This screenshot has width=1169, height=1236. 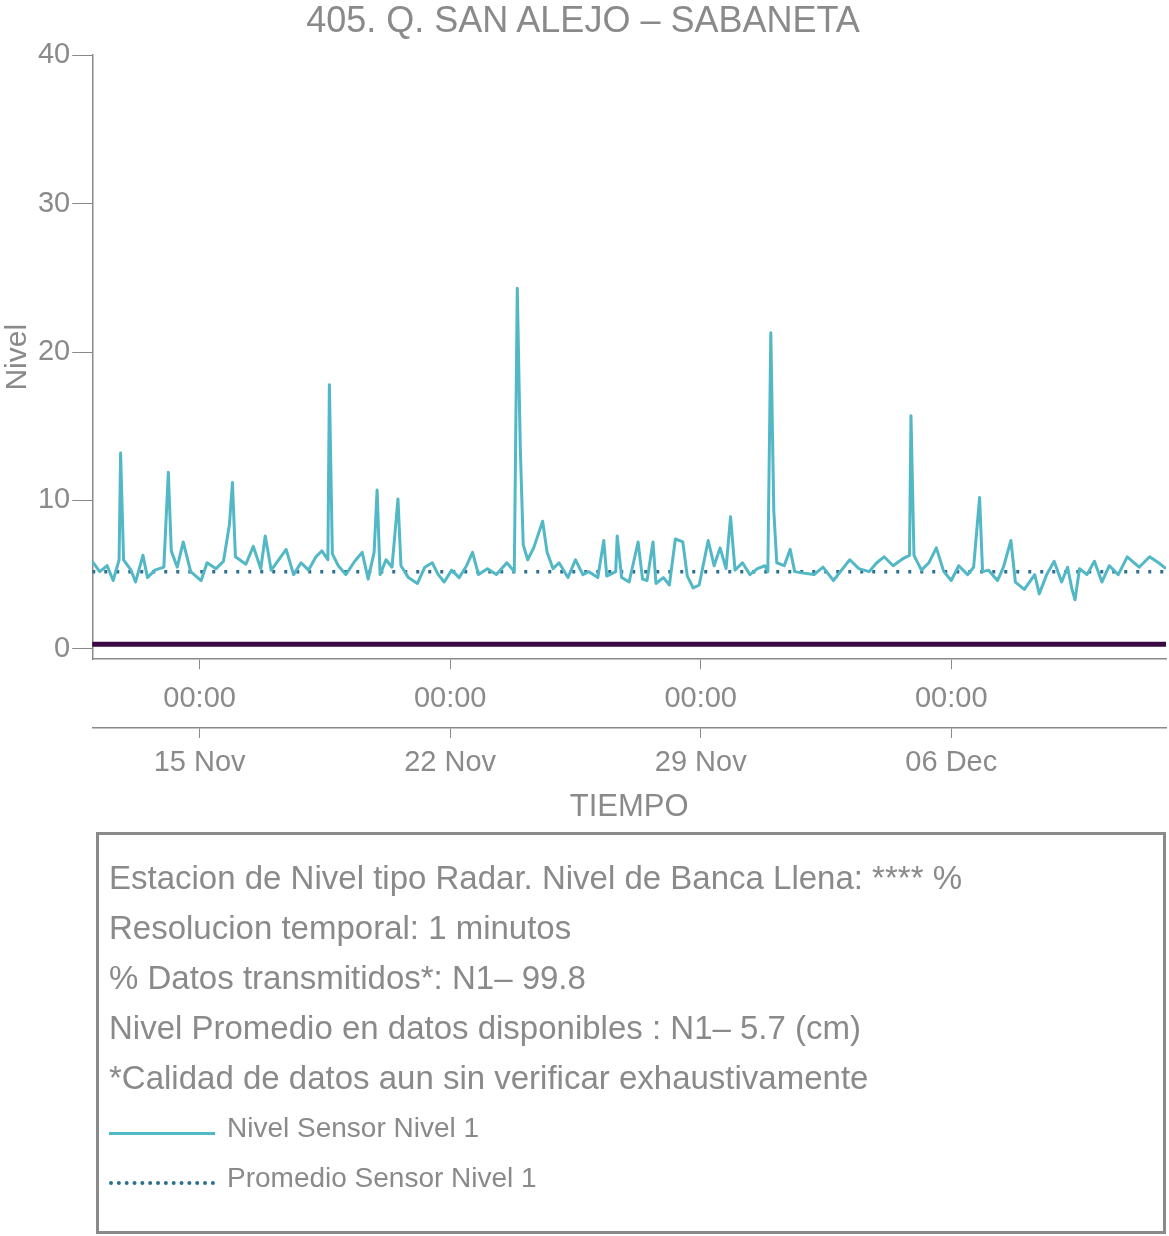 What do you see at coordinates (341, 928) in the screenshot?
I see `text: Resolucion temporal: 1 minutos` at bounding box center [341, 928].